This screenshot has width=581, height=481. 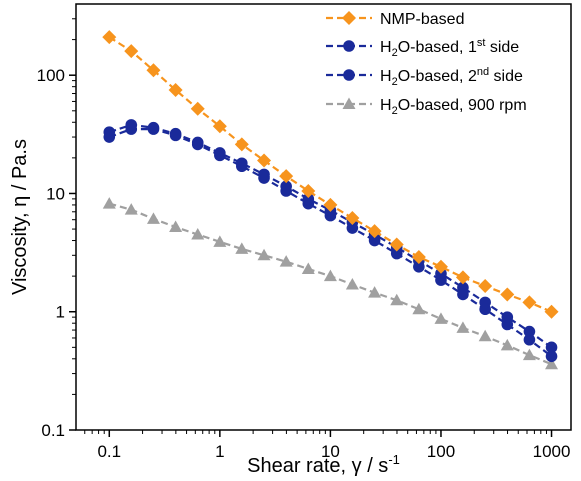 I want to click on legend-item-3: H2O-based, 900 rpm, so click(x=426, y=107).